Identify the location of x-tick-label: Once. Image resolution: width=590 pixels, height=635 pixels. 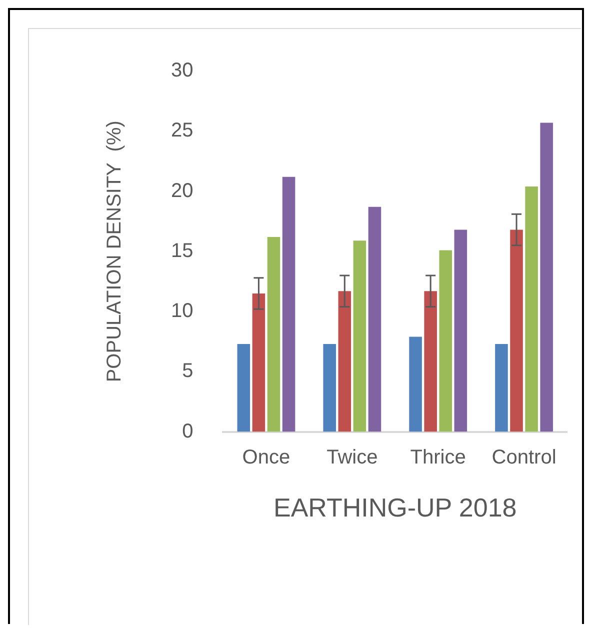
(266, 457).